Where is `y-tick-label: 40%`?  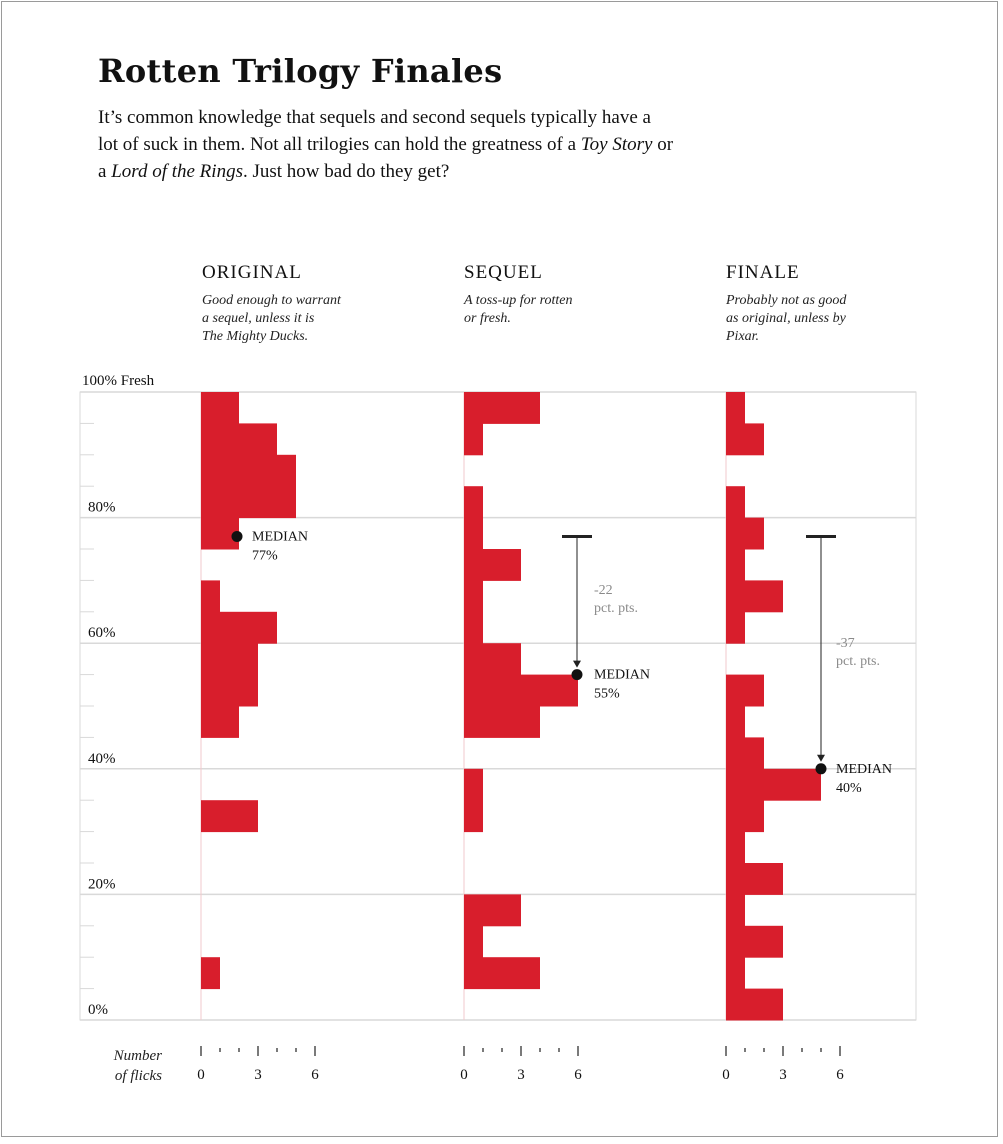 y-tick-label: 40% is located at coordinates (102, 759).